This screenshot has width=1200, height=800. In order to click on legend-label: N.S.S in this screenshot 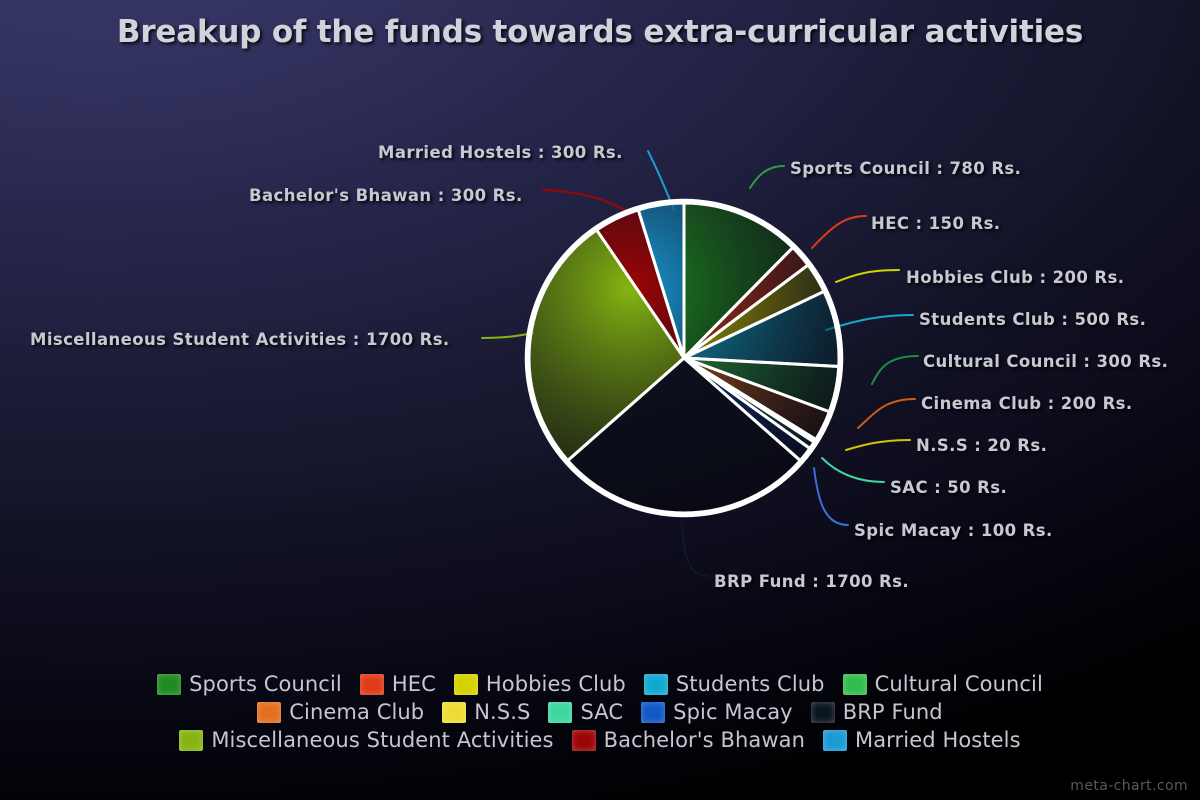, I will do `click(502, 712)`.